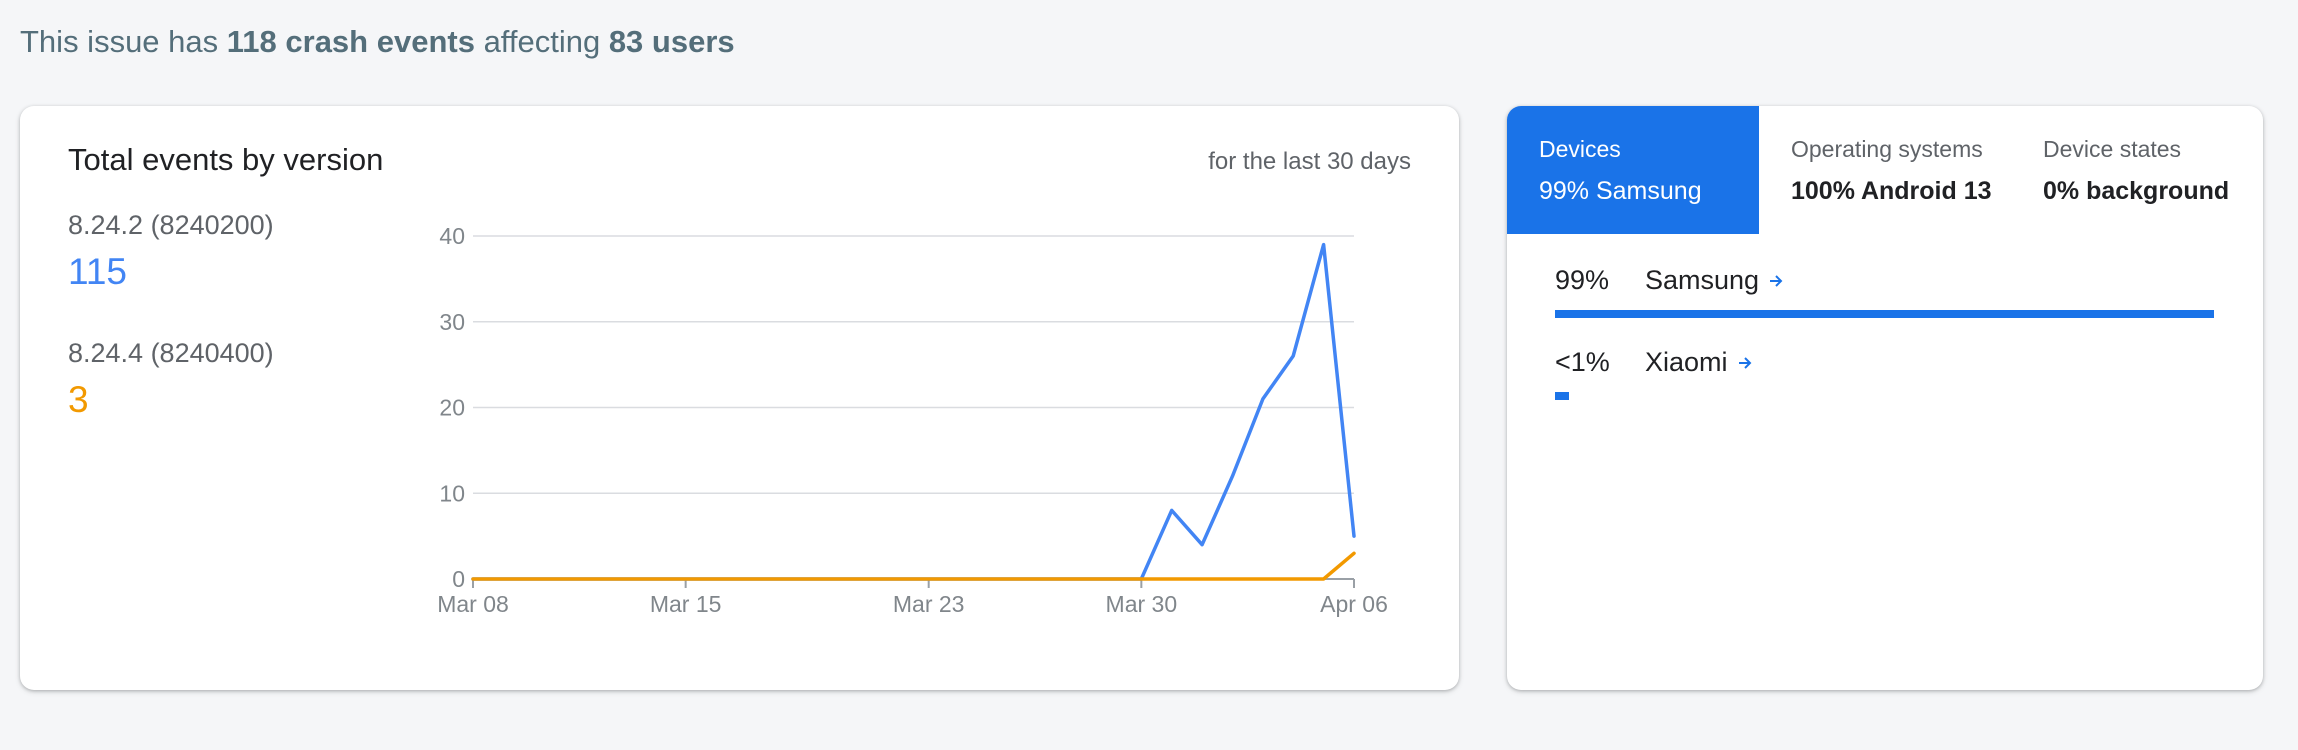 The height and width of the screenshot is (750, 2298). Describe the element at coordinates (452, 236) in the screenshot. I see `y-tick-label: 40` at that location.